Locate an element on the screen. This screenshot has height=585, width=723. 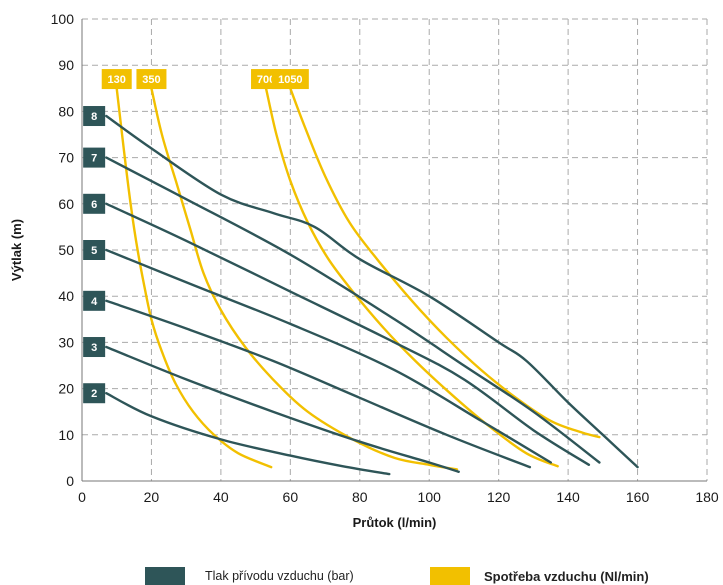
x-tick-labels: 0 20 40 60 80 100 120 140 160 180 is located at coordinates (398, 497).